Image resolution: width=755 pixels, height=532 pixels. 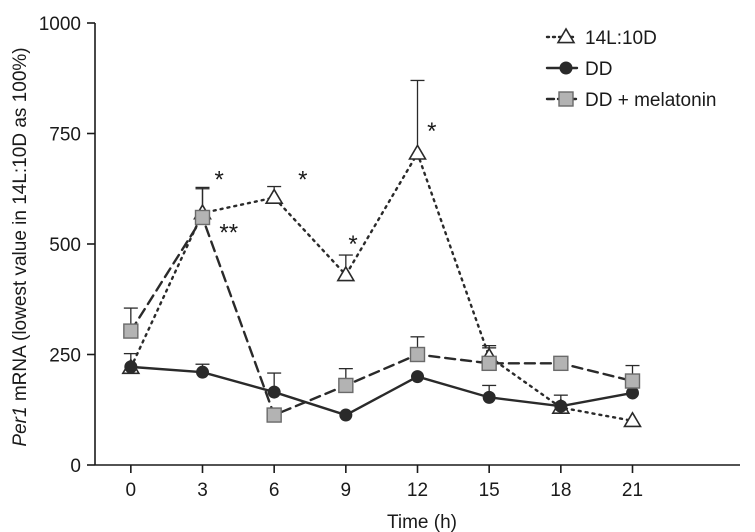 I want to click on y-tick-label: 250, so click(x=65, y=356).